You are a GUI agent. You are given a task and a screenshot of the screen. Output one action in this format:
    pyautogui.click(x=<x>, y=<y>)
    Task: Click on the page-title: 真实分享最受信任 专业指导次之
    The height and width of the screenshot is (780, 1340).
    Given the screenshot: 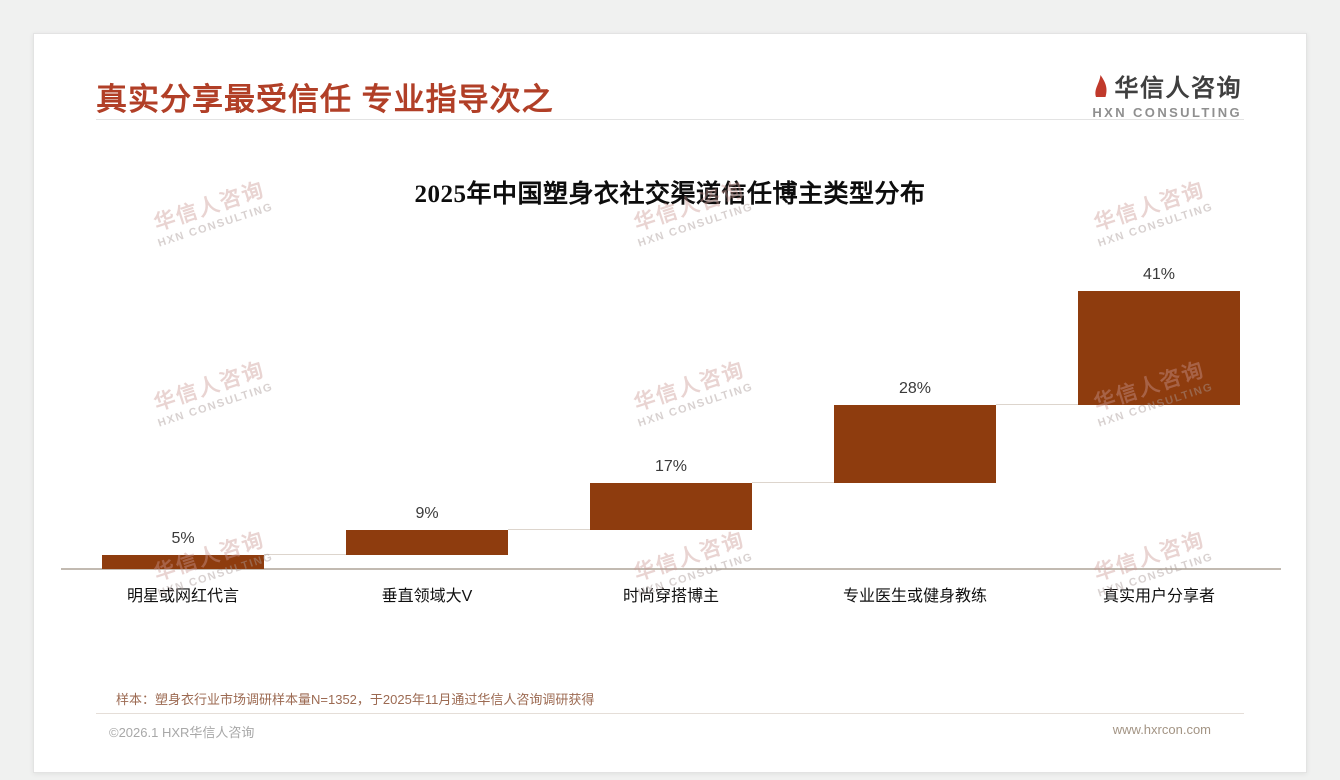 What is the action you would take?
    pyautogui.click(x=325, y=99)
    